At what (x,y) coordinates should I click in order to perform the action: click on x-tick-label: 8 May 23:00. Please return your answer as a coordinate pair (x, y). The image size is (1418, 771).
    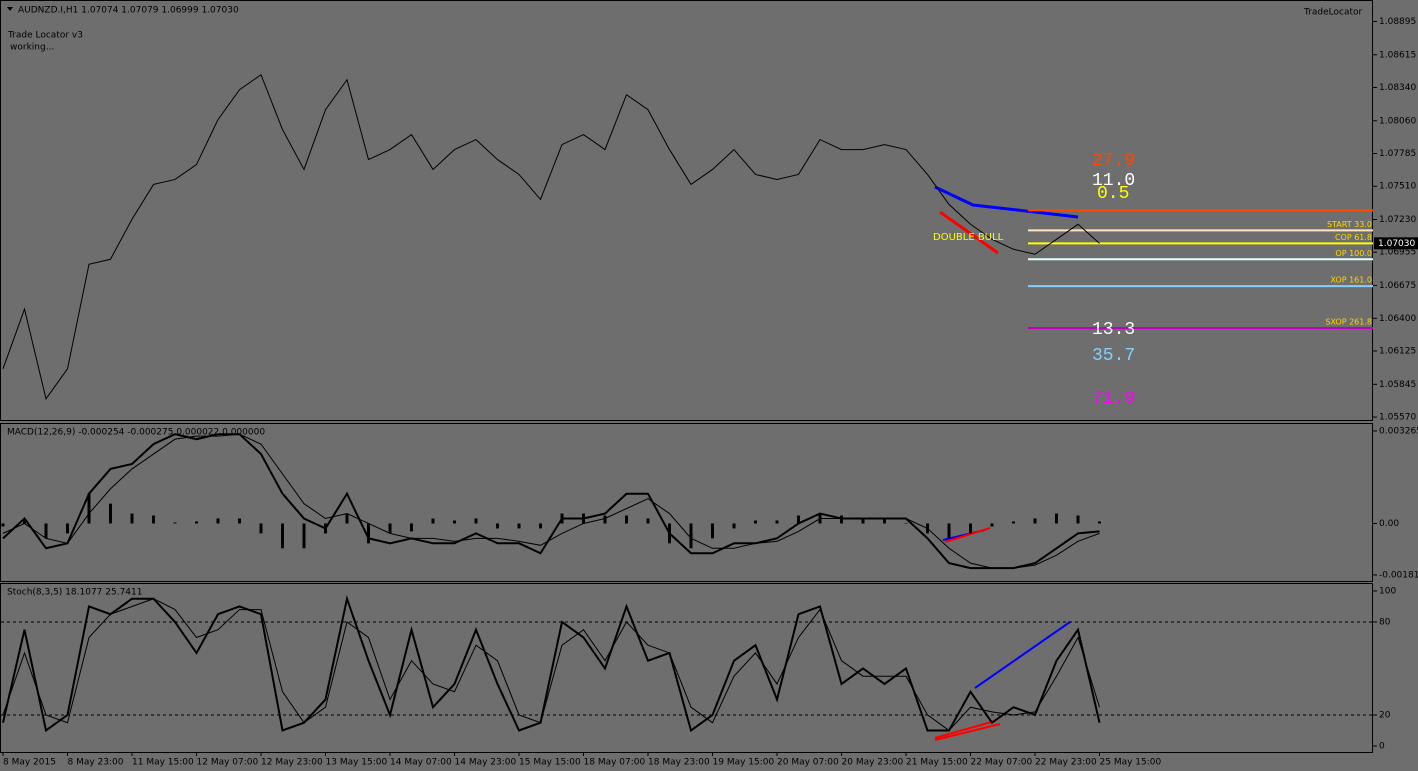
    Looking at the image, I should click on (96, 763).